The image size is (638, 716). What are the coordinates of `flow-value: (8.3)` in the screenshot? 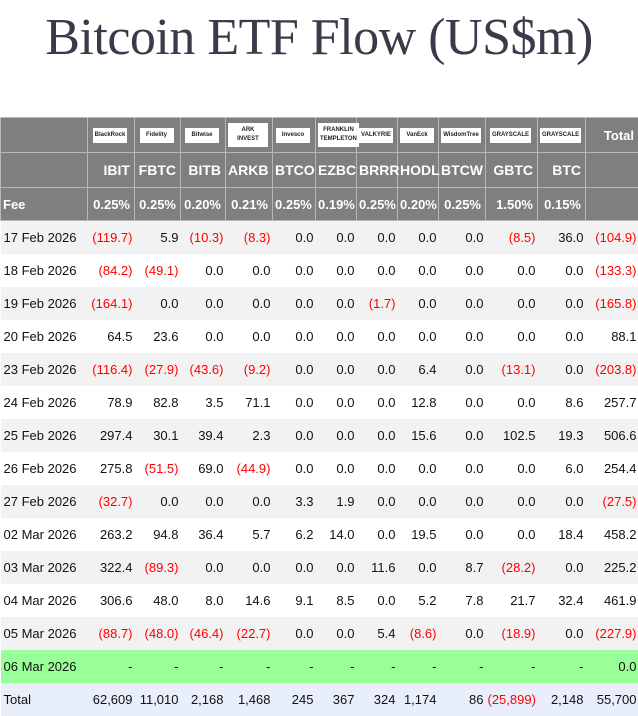 It's located at (249, 238).